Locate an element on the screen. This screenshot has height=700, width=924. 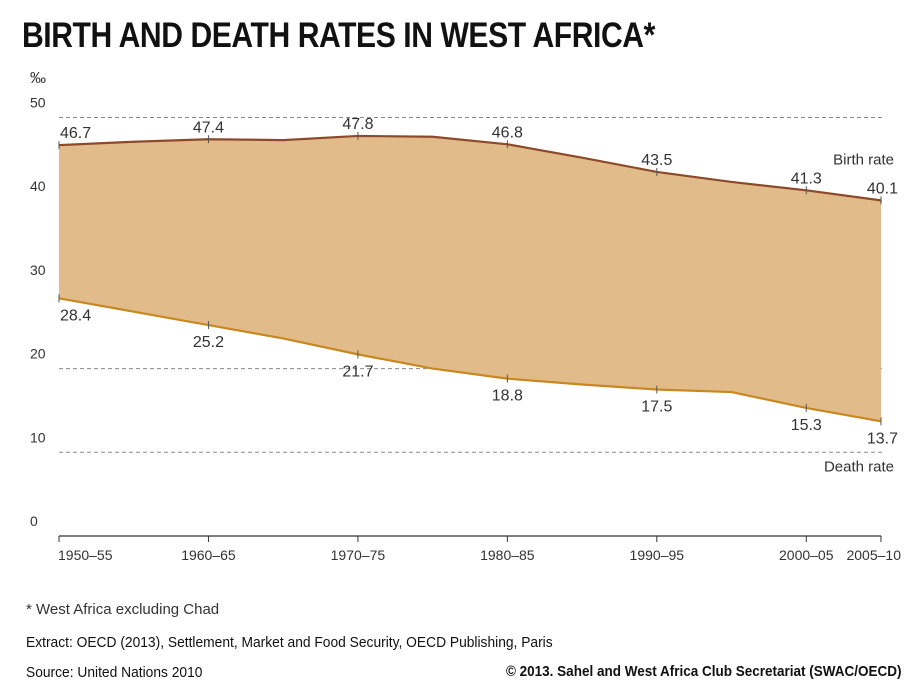
source-citation: Source: United Nations 2010 is located at coordinates (114, 672).